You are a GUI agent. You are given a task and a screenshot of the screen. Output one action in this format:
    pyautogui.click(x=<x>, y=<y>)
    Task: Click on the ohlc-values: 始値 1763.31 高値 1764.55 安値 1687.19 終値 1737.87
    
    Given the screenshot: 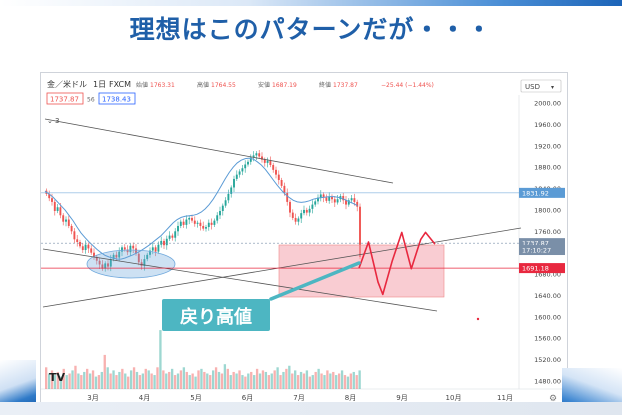 What is the action you would take?
    pyautogui.click(x=247, y=85)
    